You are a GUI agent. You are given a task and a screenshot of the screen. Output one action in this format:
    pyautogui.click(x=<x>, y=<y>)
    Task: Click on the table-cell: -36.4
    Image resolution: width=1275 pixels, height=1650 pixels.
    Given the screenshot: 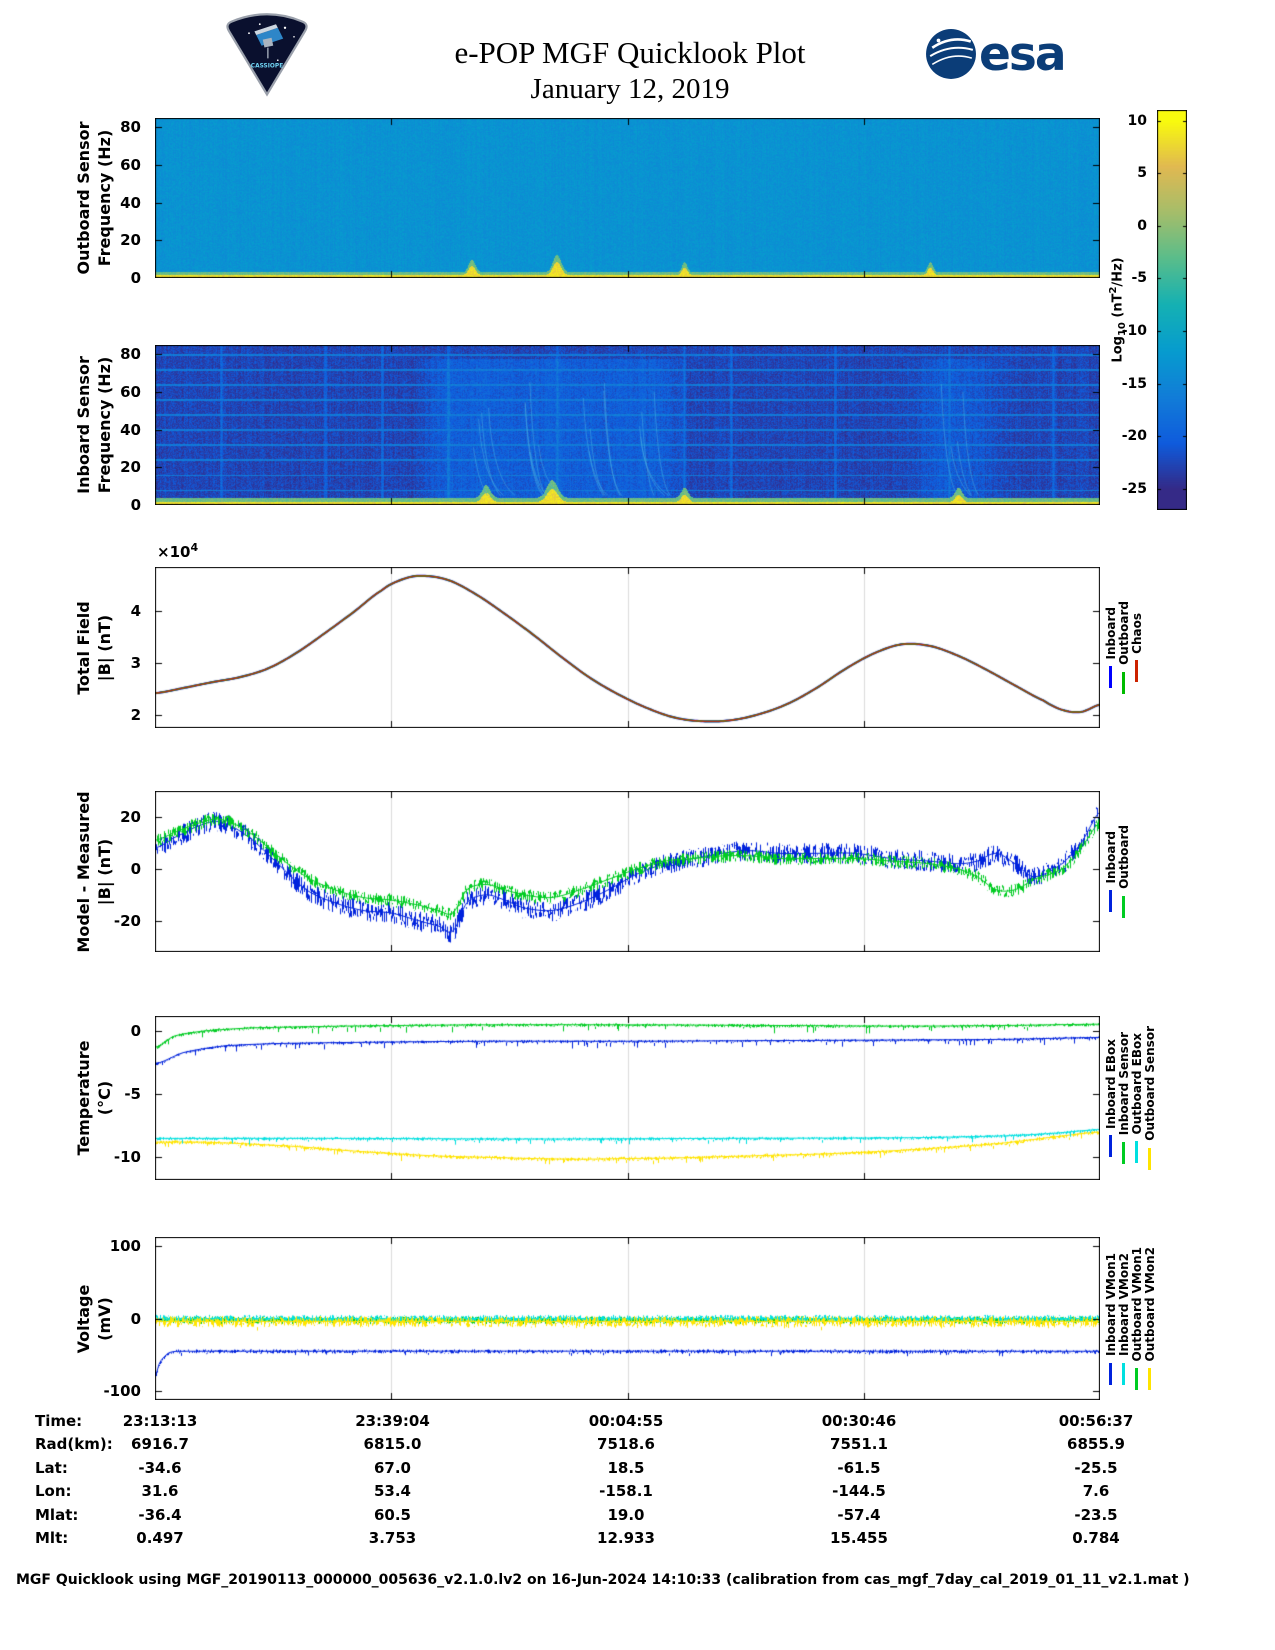 What is the action you would take?
    pyautogui.click(x=160, y=1514)
    